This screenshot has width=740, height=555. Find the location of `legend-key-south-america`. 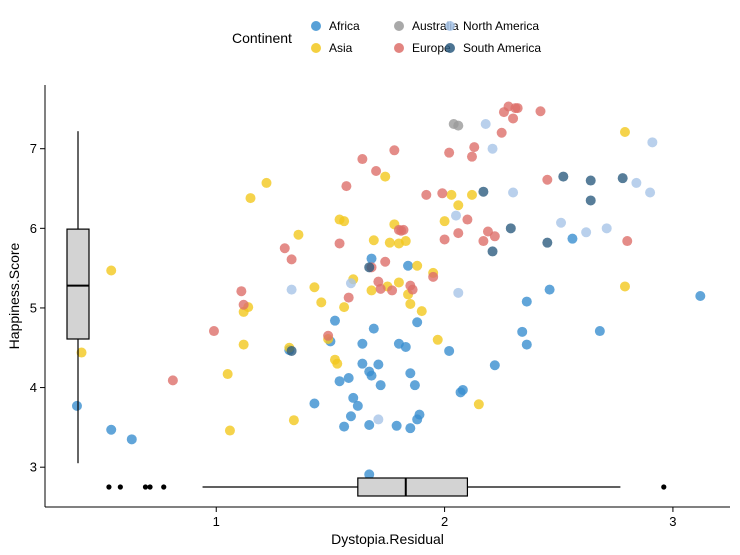

legend-key-south-america is located at coordinates (450, 48).